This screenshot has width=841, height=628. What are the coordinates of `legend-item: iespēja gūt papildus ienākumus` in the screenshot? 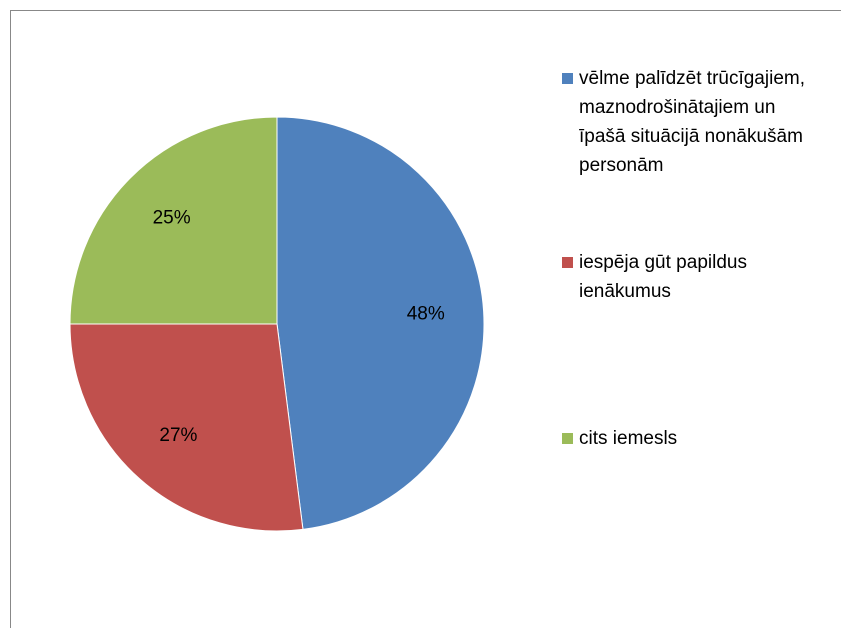 It's located at (693, 277).